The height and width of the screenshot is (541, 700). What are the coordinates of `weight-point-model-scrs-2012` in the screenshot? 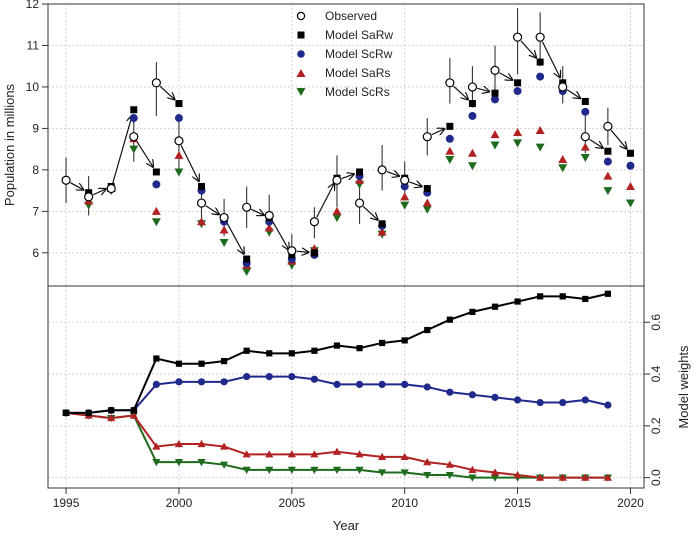 It's located at (449, 475).